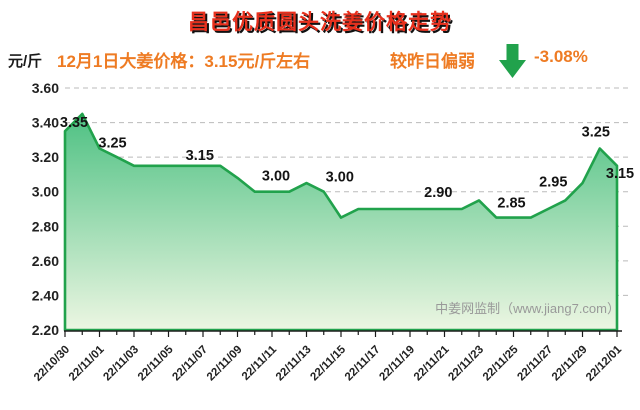 Image resolution: width=640 pixels, height=410 pixels. Describe the element at coordinates (438, 193) in the screenshot. I see `data-point-label: 2.90` at that location.